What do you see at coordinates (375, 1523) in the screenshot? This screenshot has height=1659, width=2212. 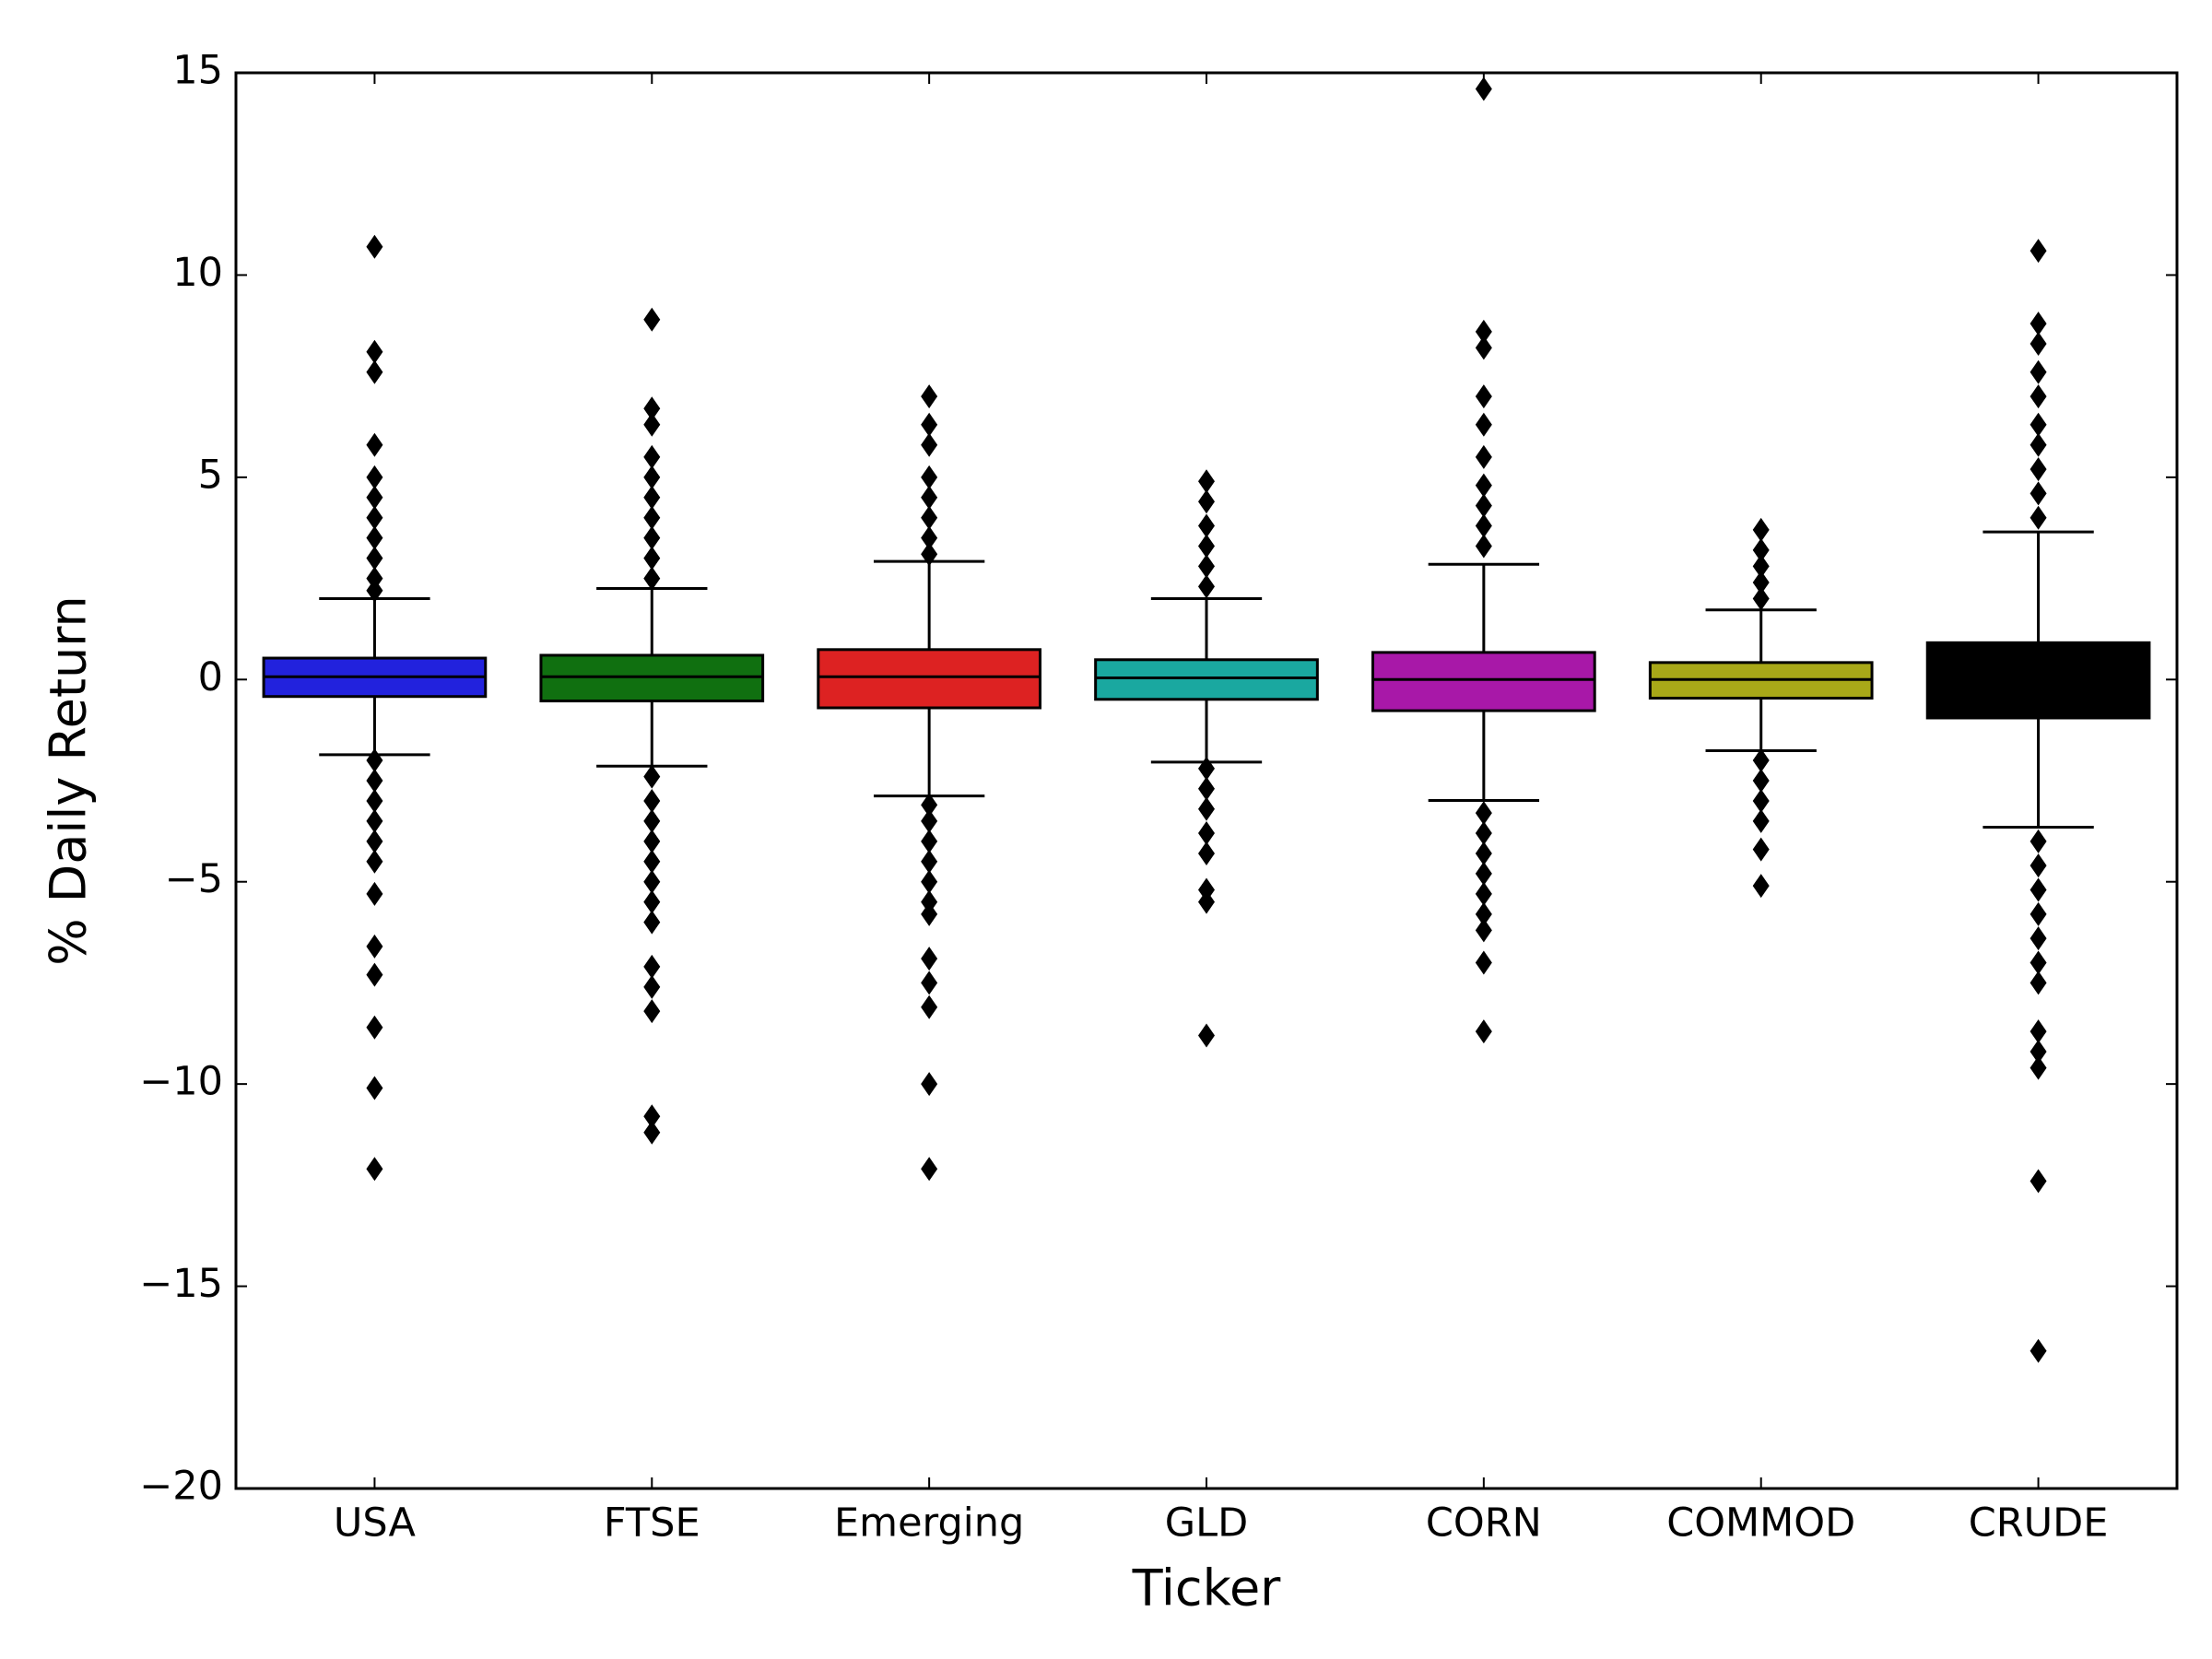 I see `x-tick-label: USA` at bounding box center [375, 1523].